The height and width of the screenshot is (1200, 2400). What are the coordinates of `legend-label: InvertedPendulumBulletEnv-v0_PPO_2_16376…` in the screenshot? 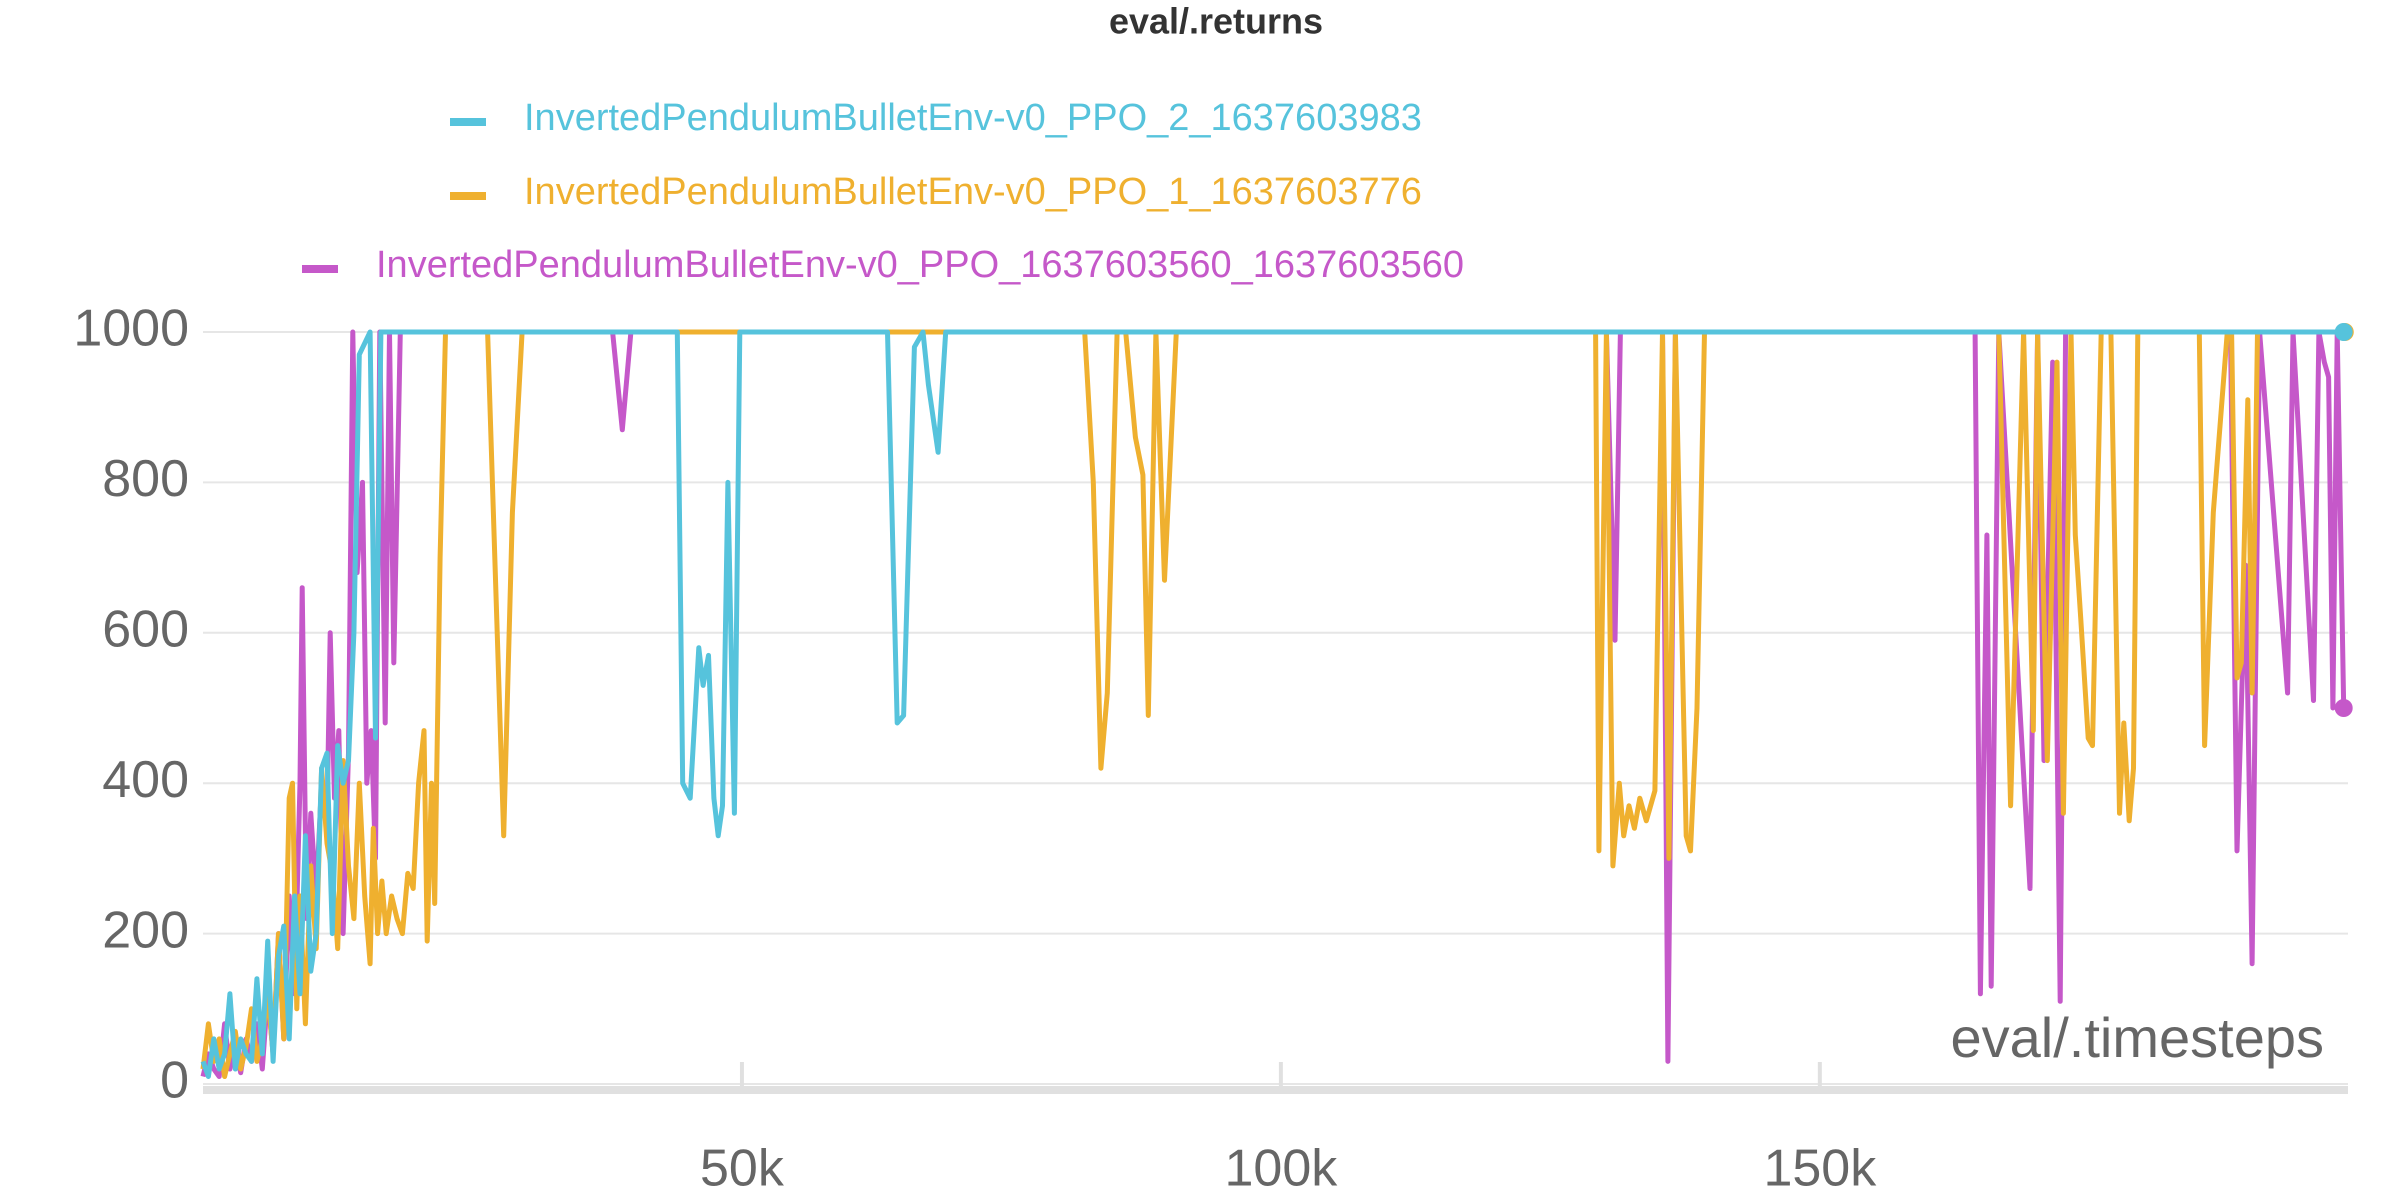 It's located at (973, 118).